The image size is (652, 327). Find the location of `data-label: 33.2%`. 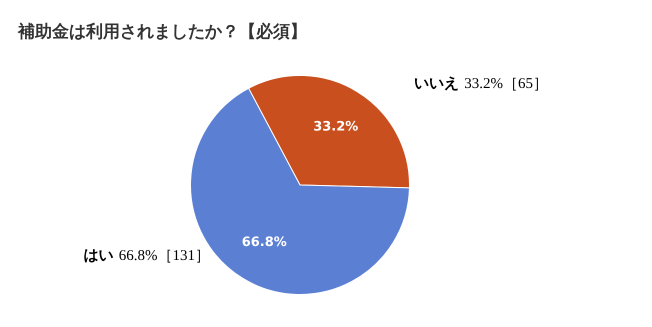

data-label: 33.2% is located at coordinates (335, 127).